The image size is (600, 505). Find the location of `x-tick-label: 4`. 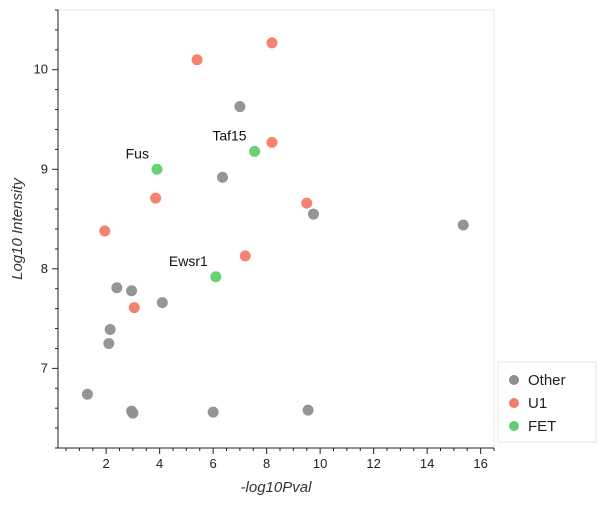

x-tick-label: 4 is located at coordinates (159, 463).